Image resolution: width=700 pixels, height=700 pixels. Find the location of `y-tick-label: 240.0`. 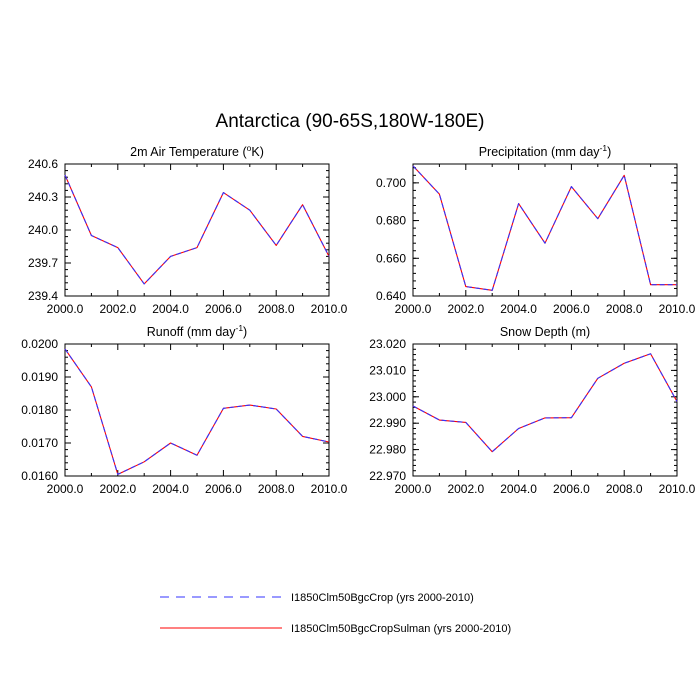

y-tick-label: 240.0 is located at coordinates (43, 230).